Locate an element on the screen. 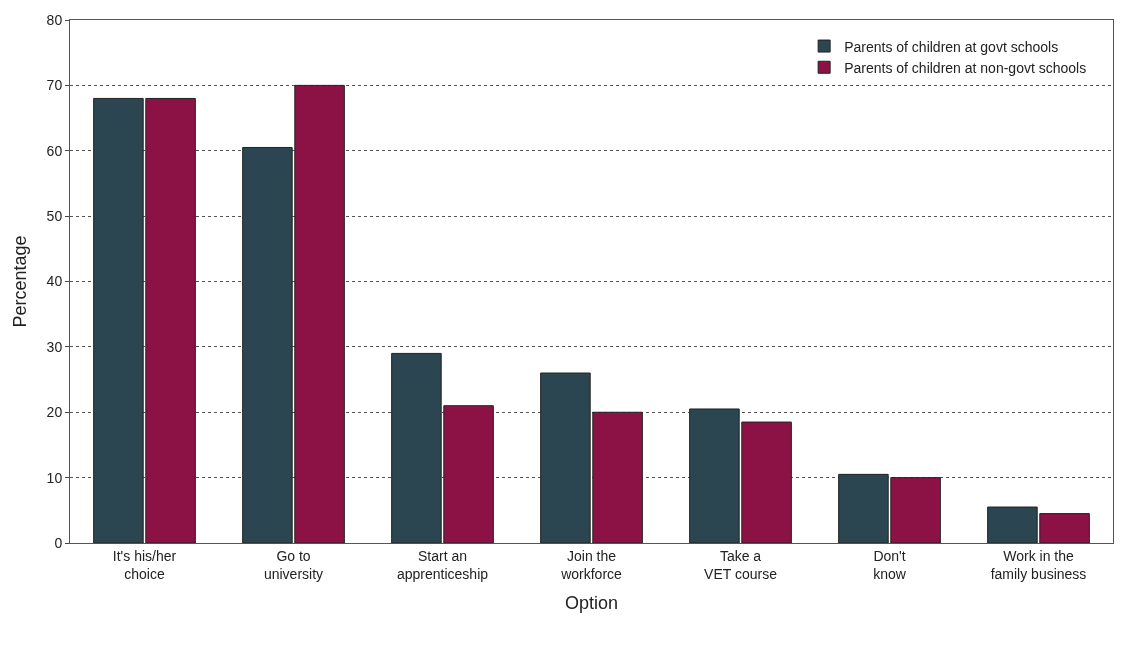 This screenshot has height=653, width=1123. y-tick-label: 50 is located at coordinates (54, 216).